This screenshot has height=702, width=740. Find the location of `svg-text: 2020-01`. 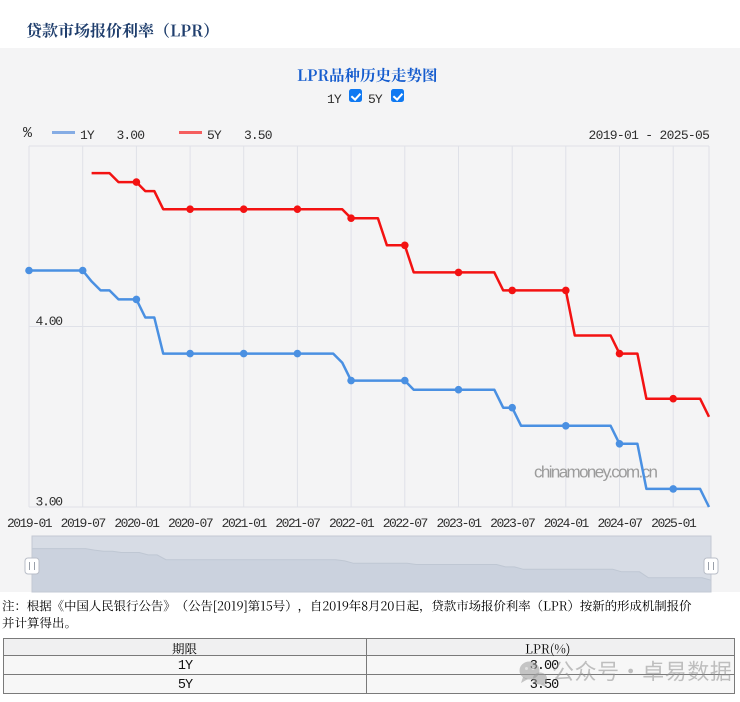

svg-text: 2020-01 is located at coordinates (137, 523).